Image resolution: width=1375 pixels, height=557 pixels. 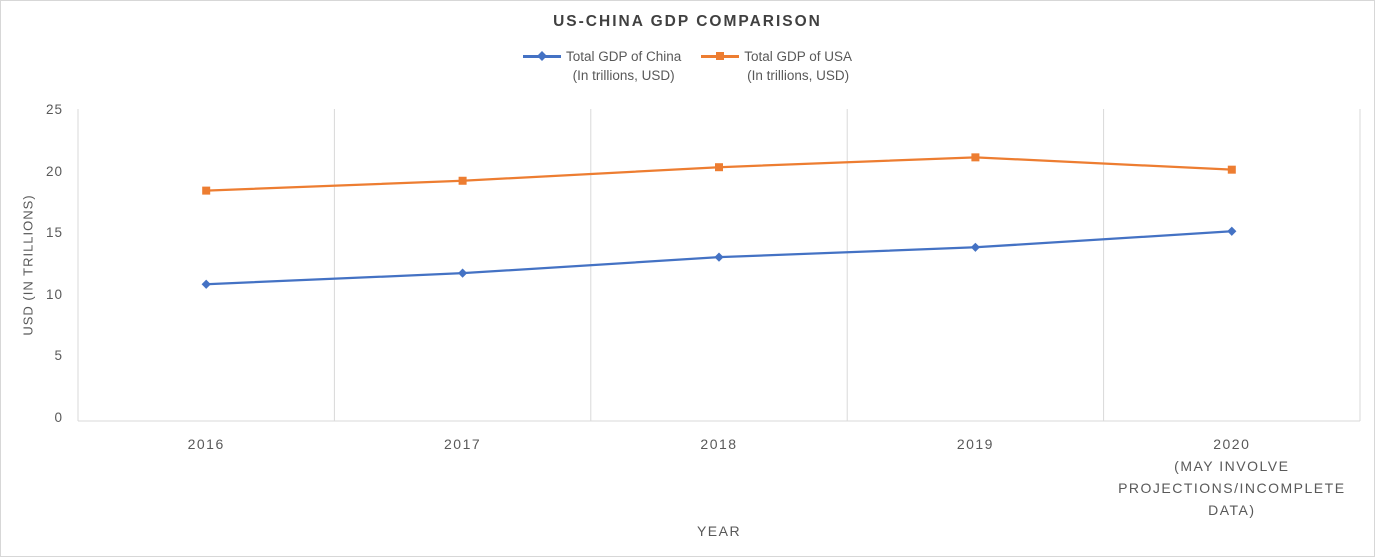 I want to click on legend-label-usa: Total GDP of USA, so click(x=798, y=56).